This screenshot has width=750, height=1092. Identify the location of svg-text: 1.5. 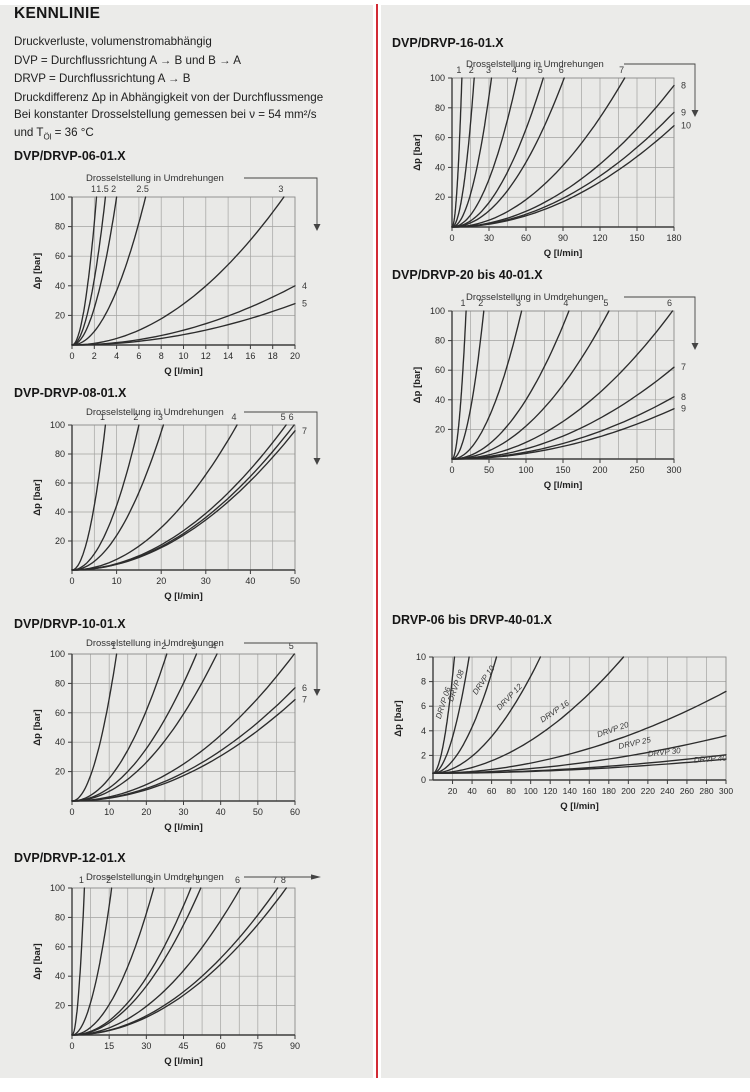
(102, 189).